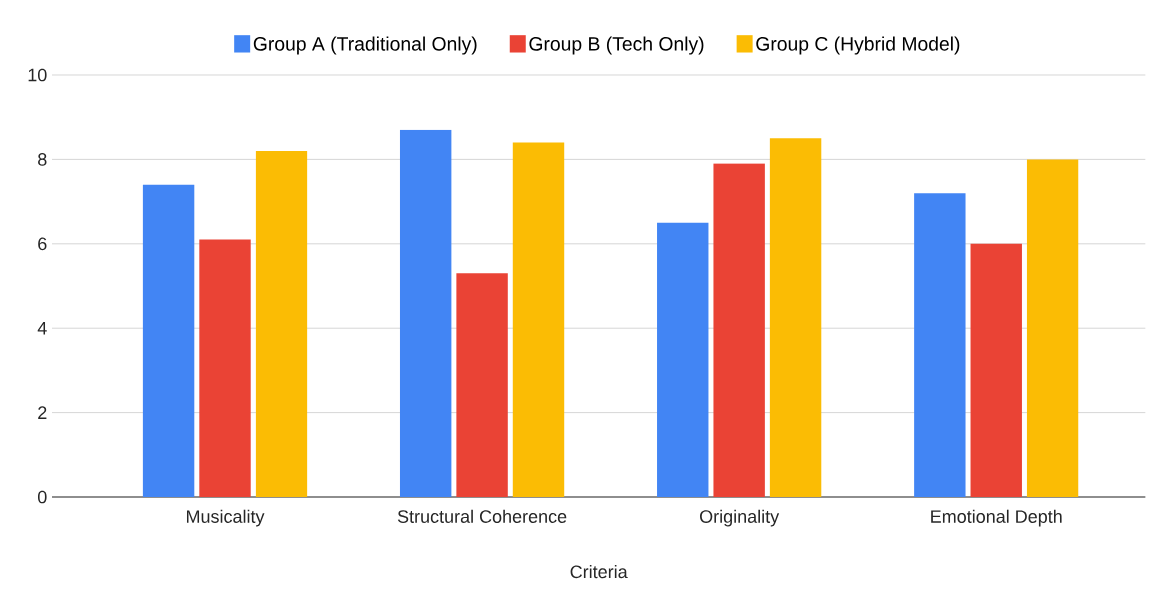 This screenshot has height=597, width=1160. I want to click on y-tick-label: 8, so click(42, 159).